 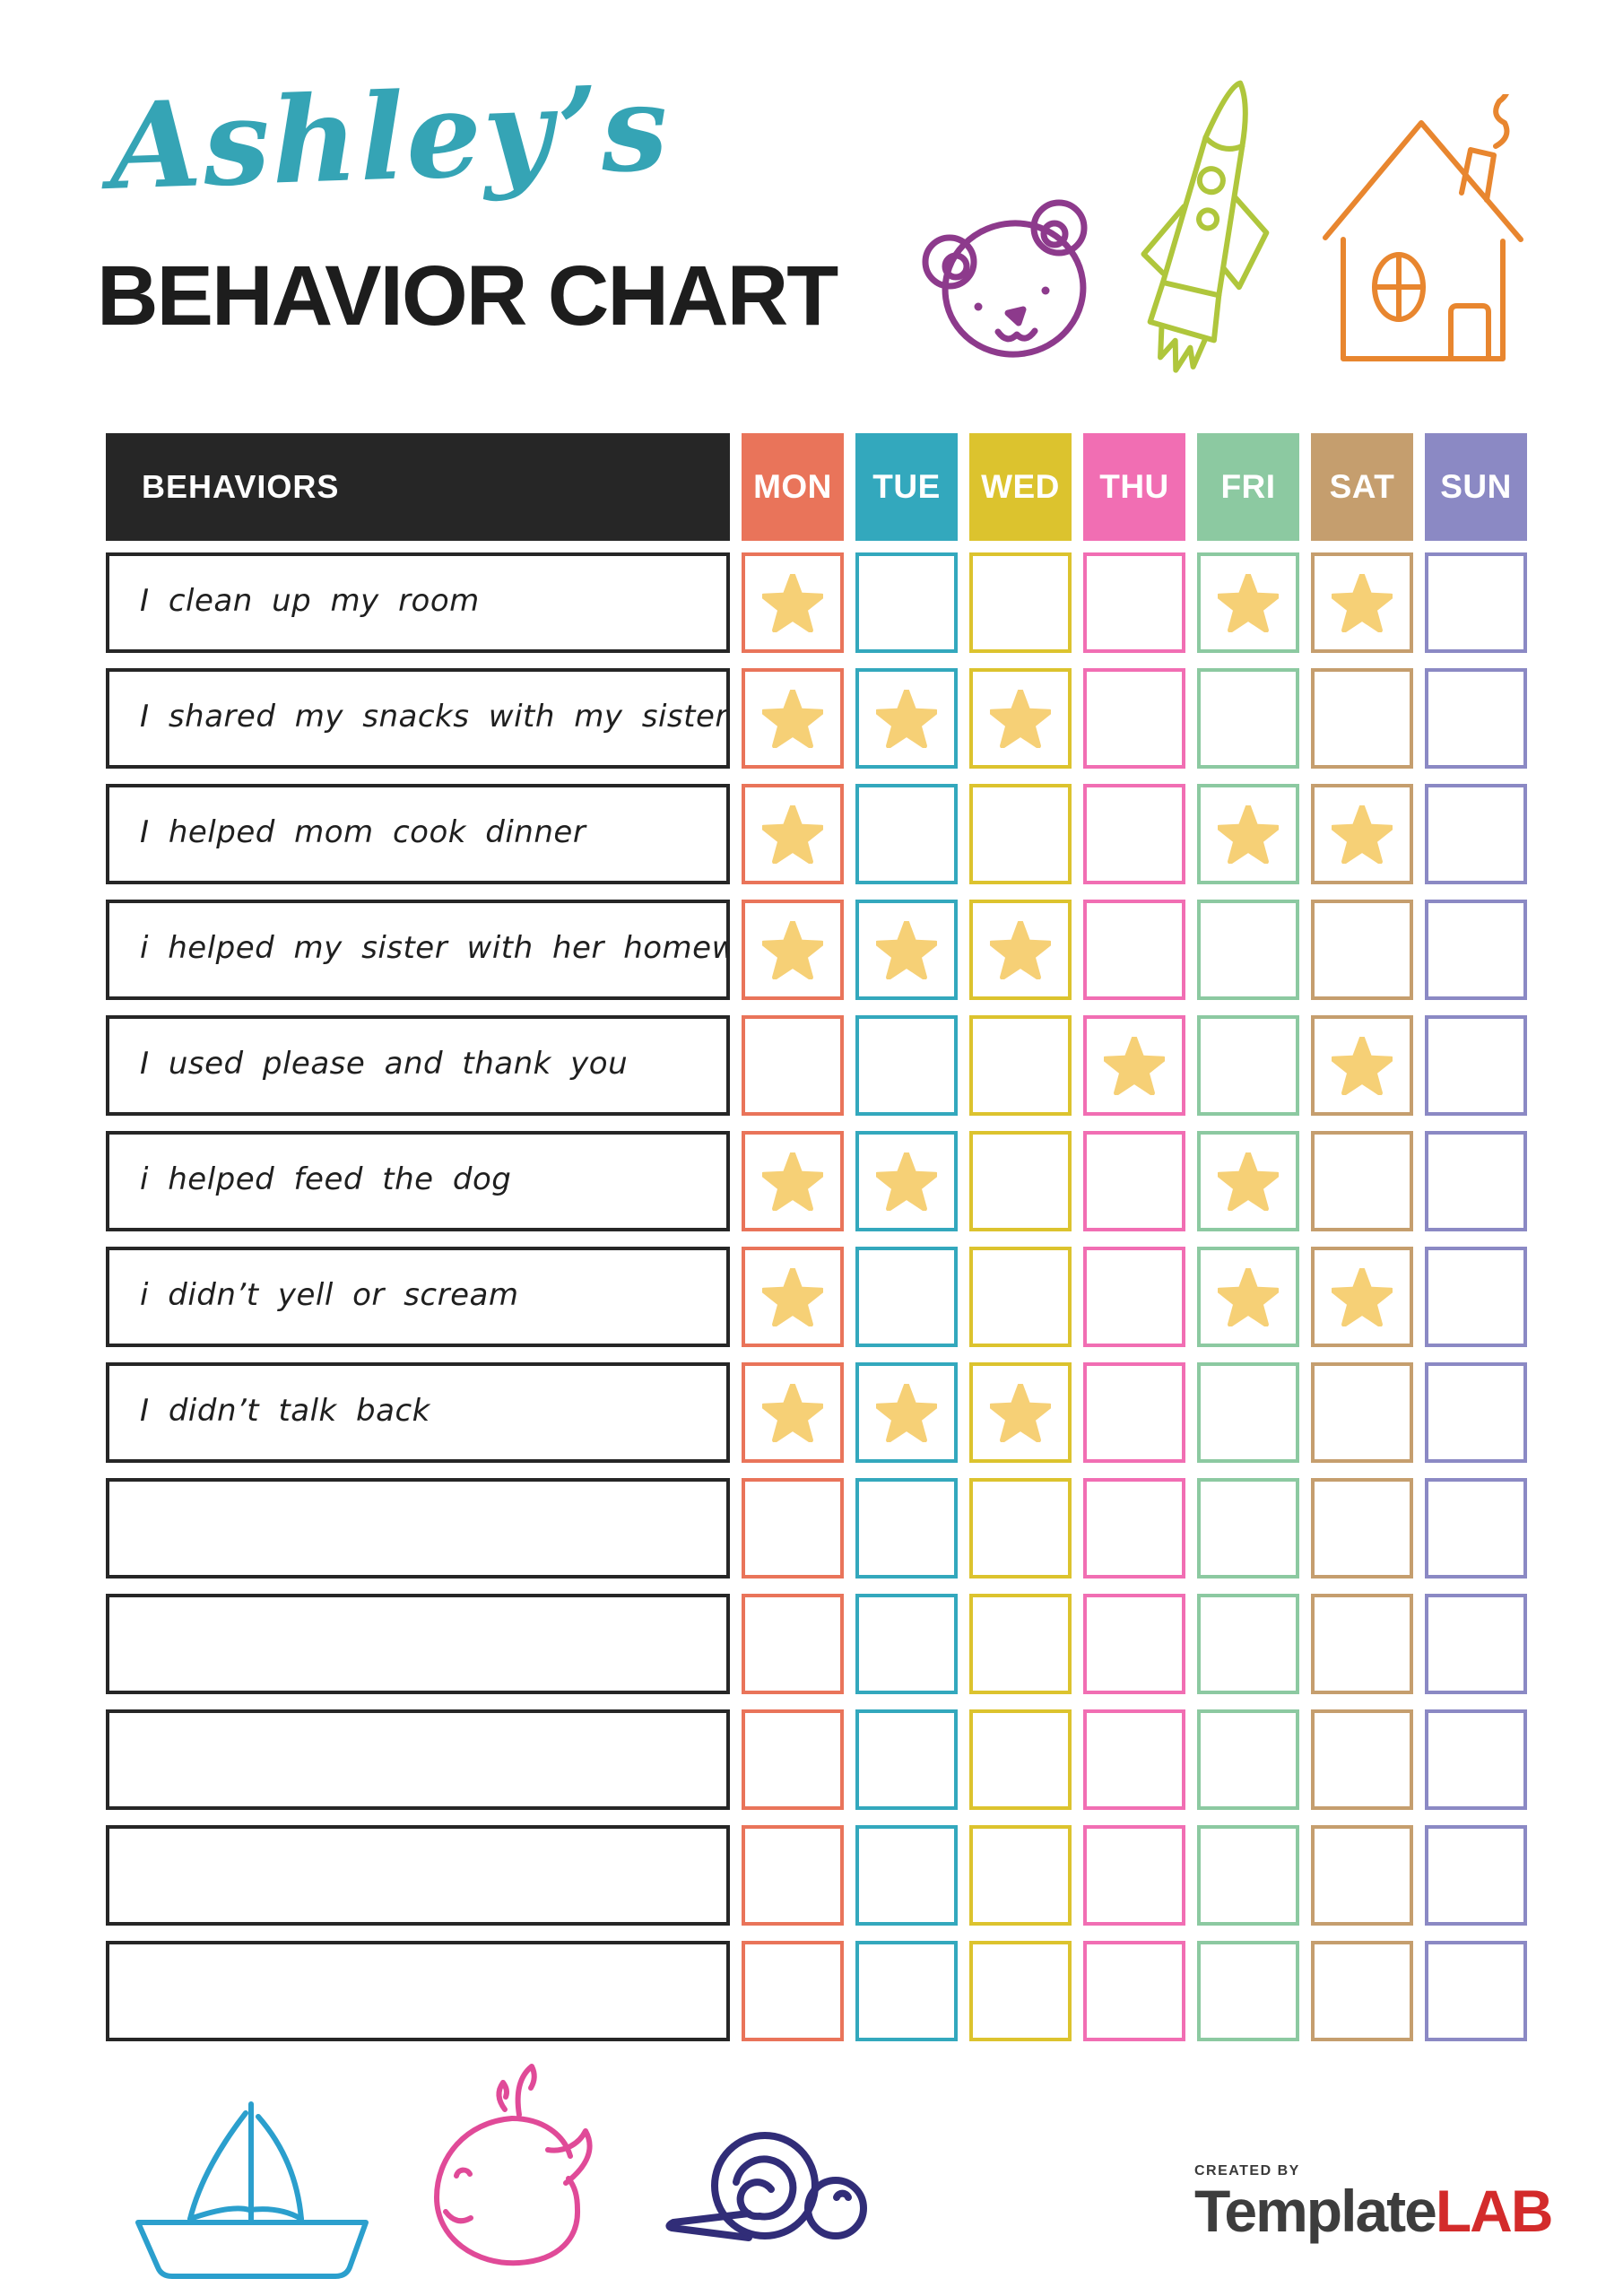 I want to click on behavior-cell: I helped mom cook dinner, so click(x=418, y=834).